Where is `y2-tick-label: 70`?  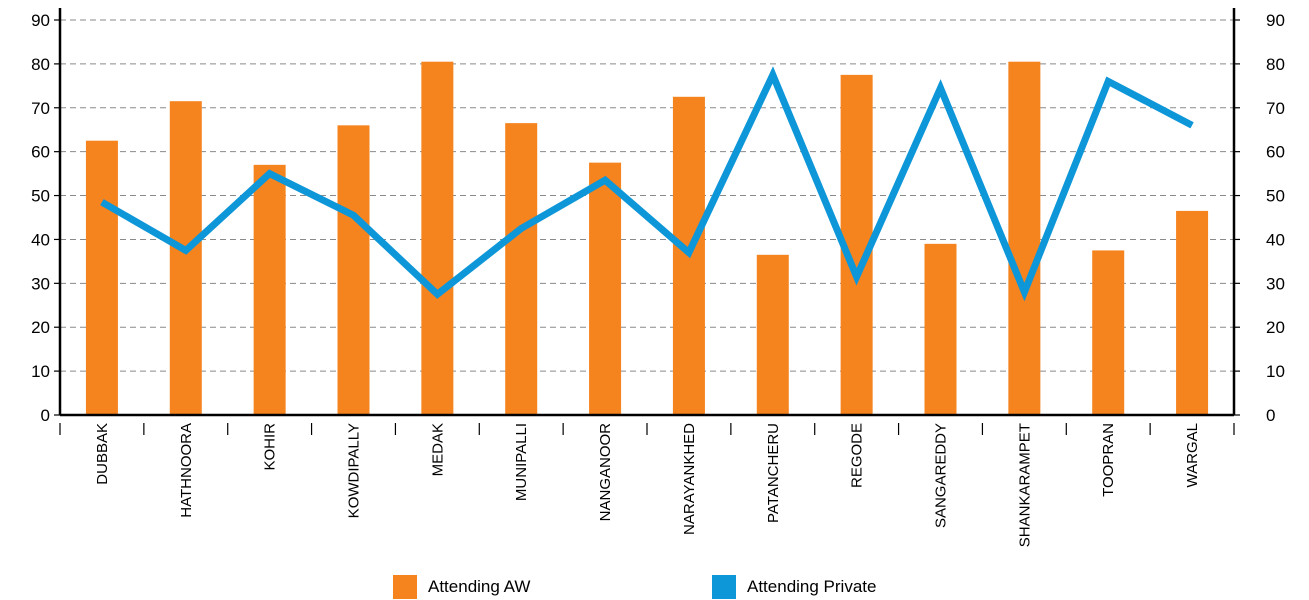
y2-tick-label: 70 is located at coordinates (1275, 108).